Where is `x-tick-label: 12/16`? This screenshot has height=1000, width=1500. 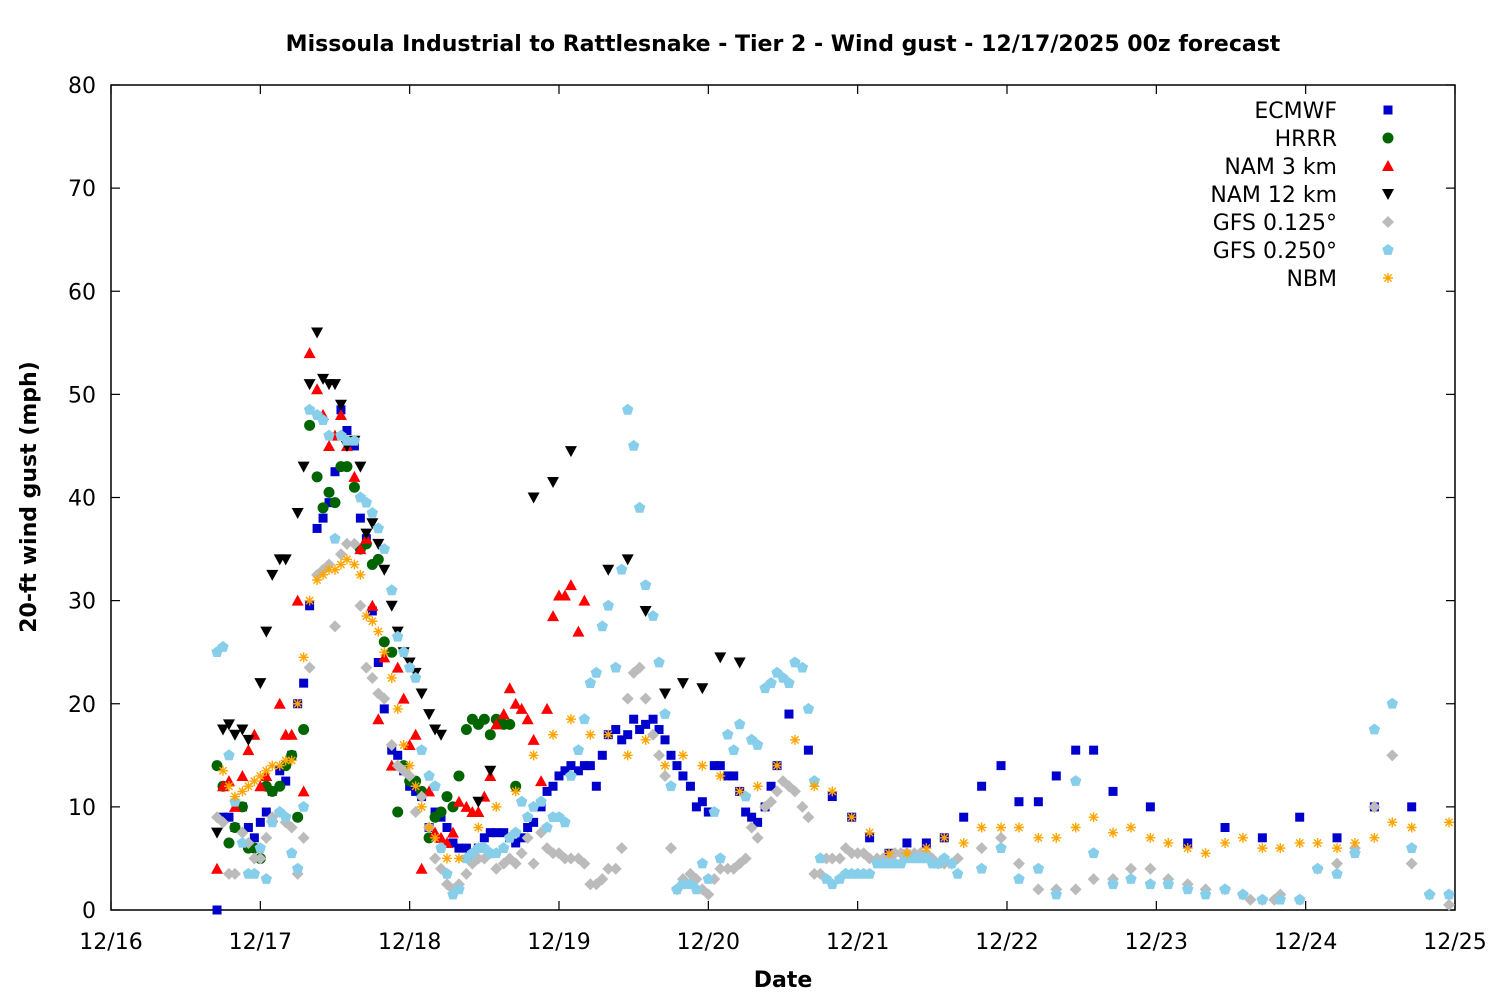 x-tick-label: 12/16 is located at coordinates (110, 942).